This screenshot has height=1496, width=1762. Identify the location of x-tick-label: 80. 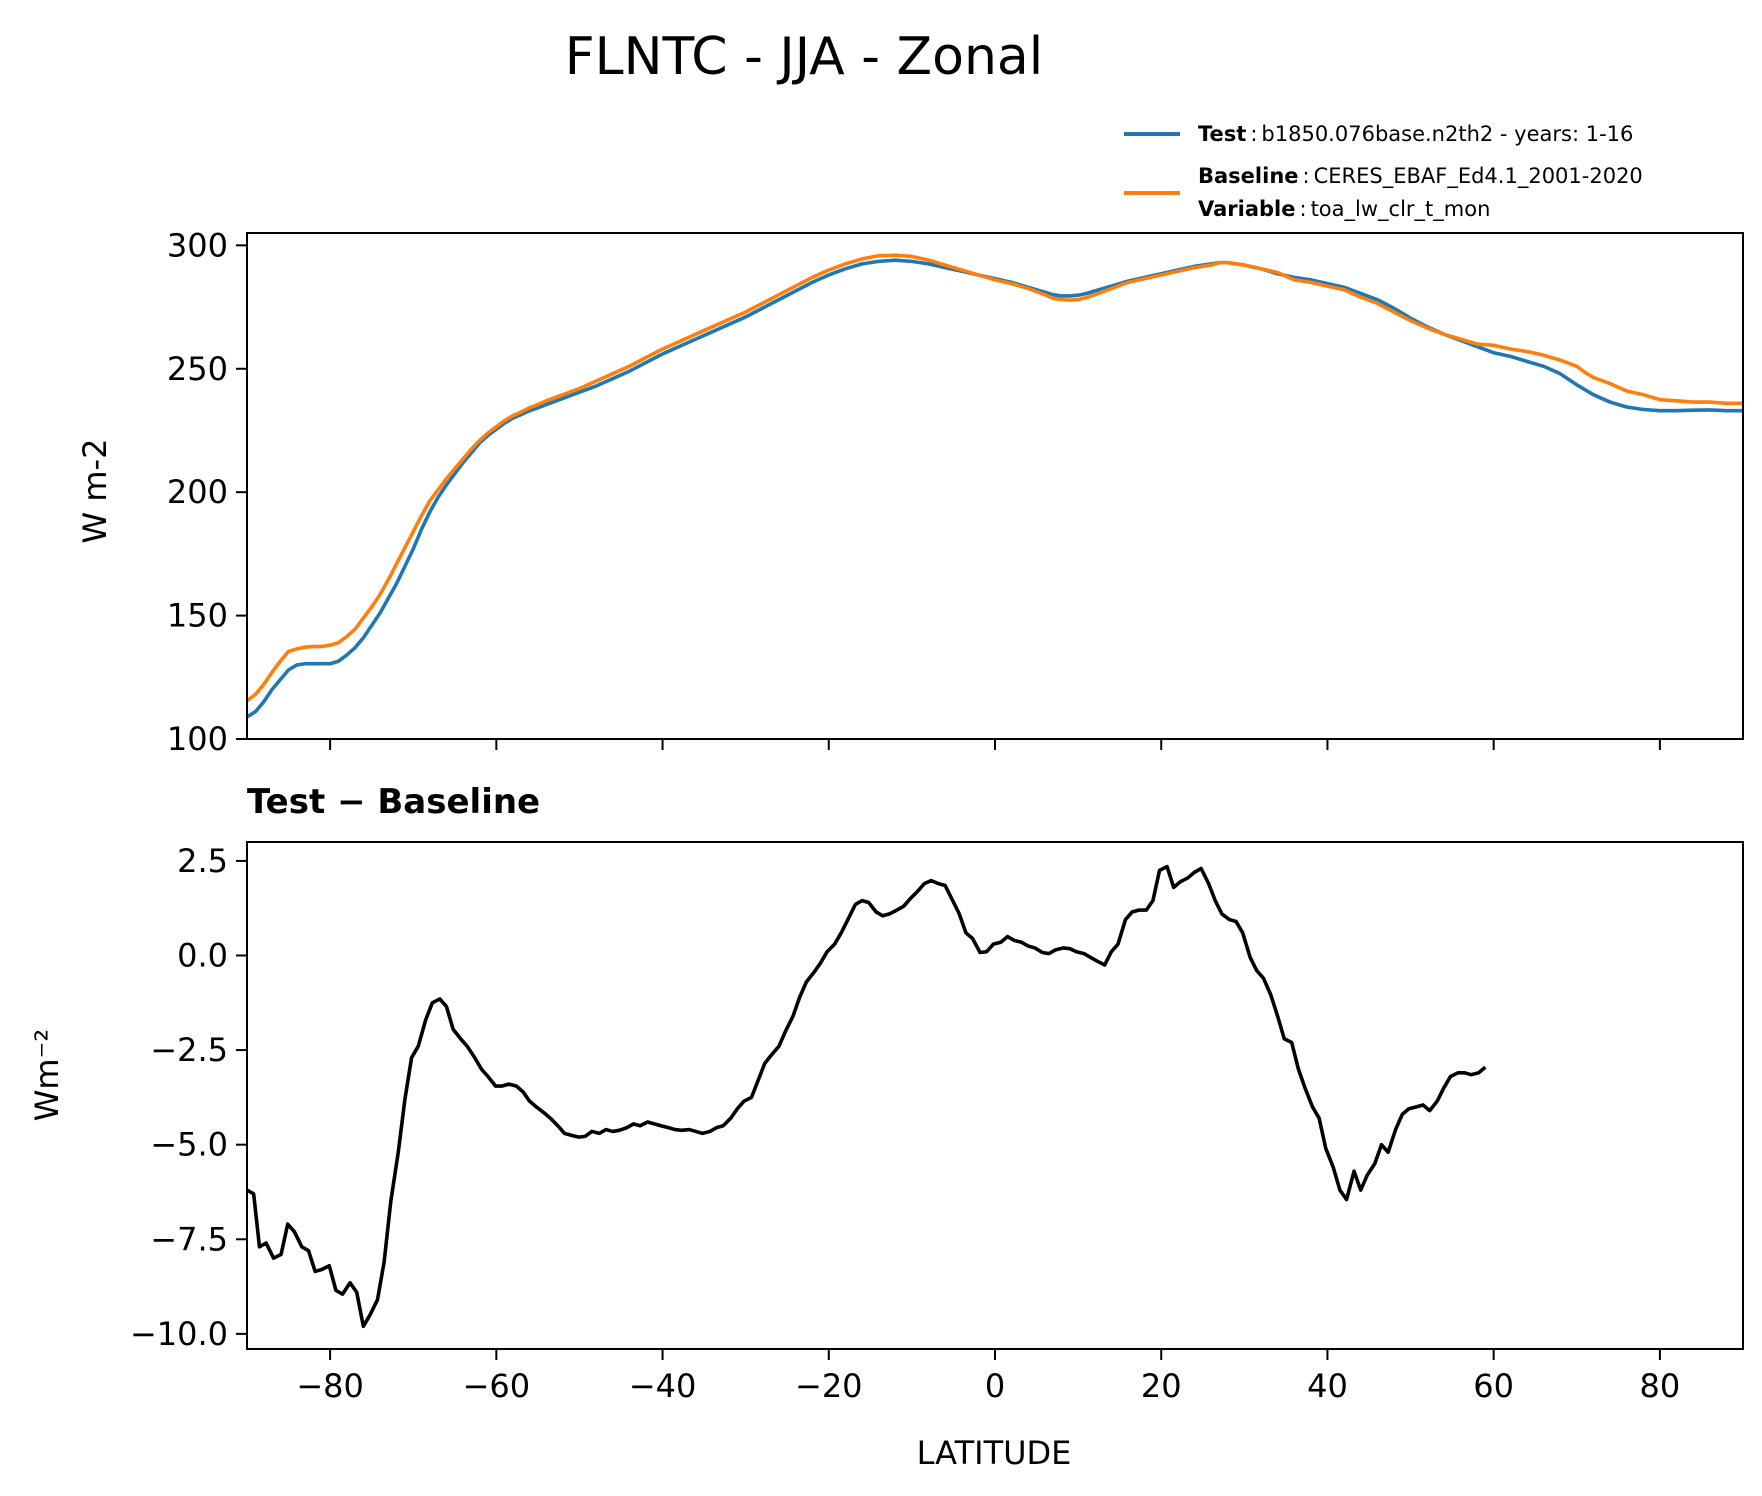
(1660, 1386).